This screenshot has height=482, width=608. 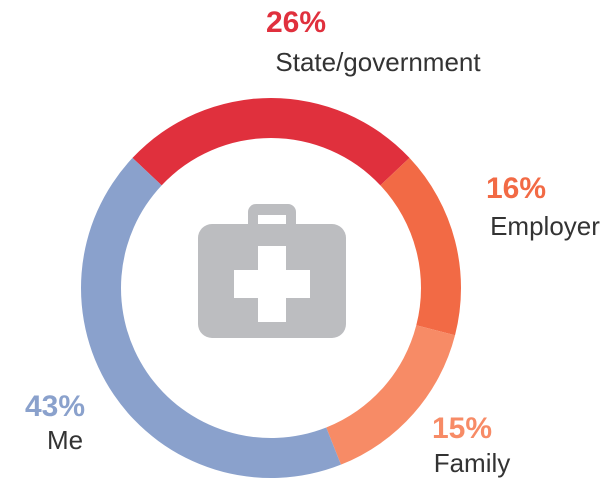 I want to click on value-label: 43%, so click(x=55, y=406).